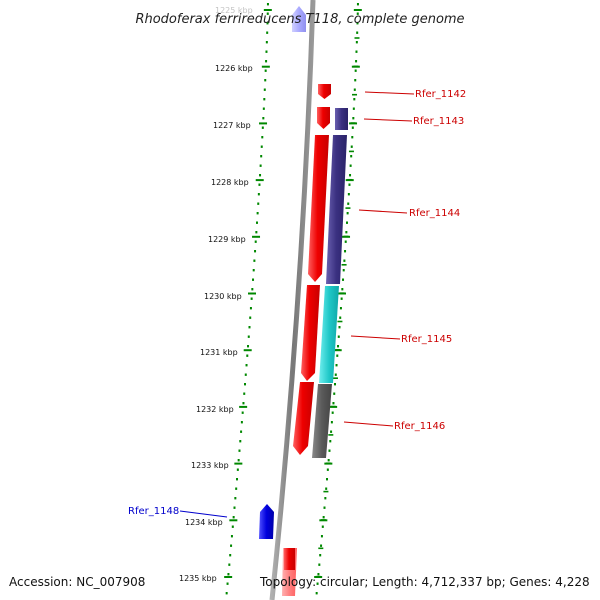 Image resolution: width=600 pixels, height=600 pixels. I want to click on label-rfer-1143: Rfer_1143, so click(438, 121).